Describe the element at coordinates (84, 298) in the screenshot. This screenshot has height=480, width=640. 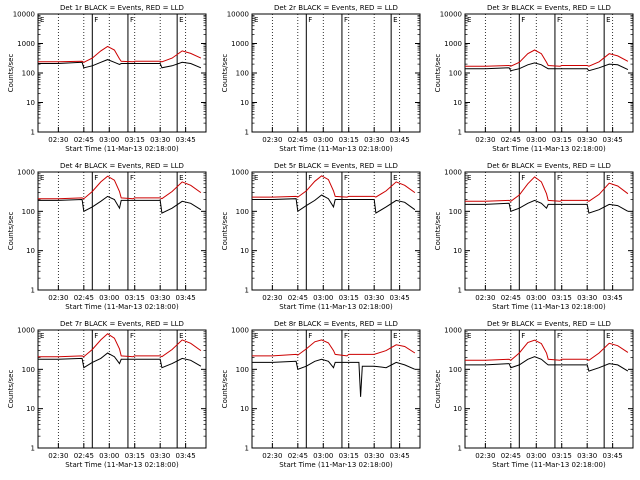
I see `x-tick-label: 02:45` at that location.